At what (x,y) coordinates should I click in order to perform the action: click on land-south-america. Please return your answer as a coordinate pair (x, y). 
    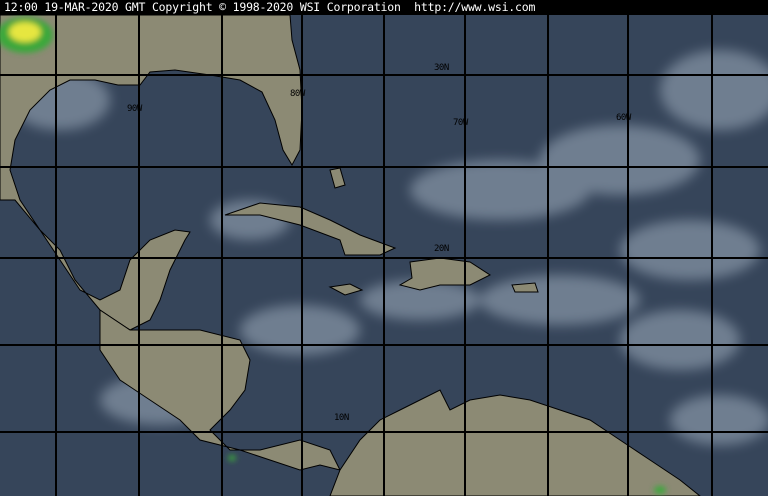
    Looking at the image, I should click on (515, 442).